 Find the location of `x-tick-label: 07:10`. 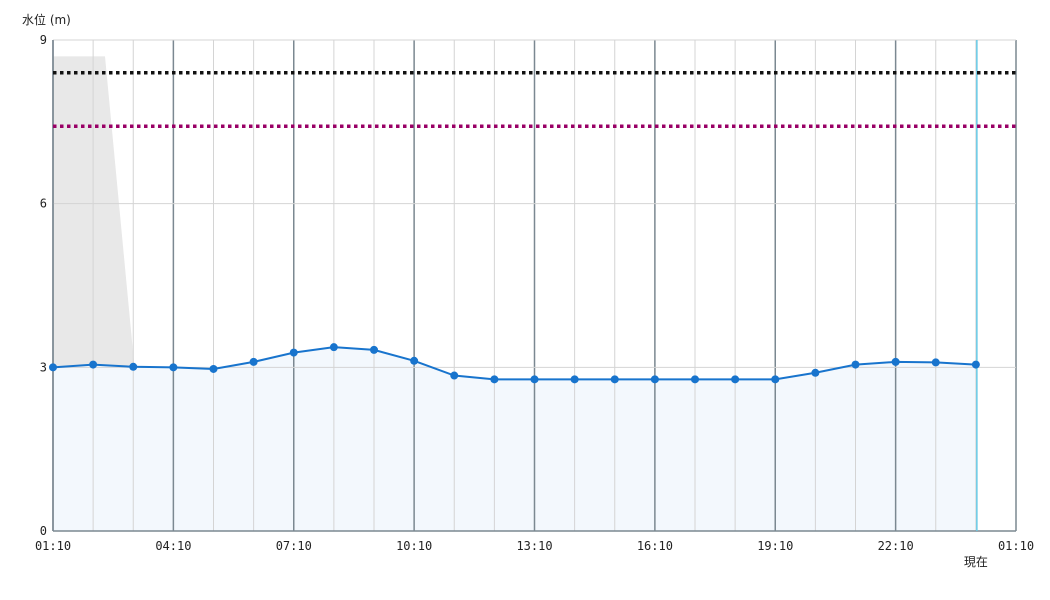

x-tick-label: 07:10 is located at coordinates (294, 546).